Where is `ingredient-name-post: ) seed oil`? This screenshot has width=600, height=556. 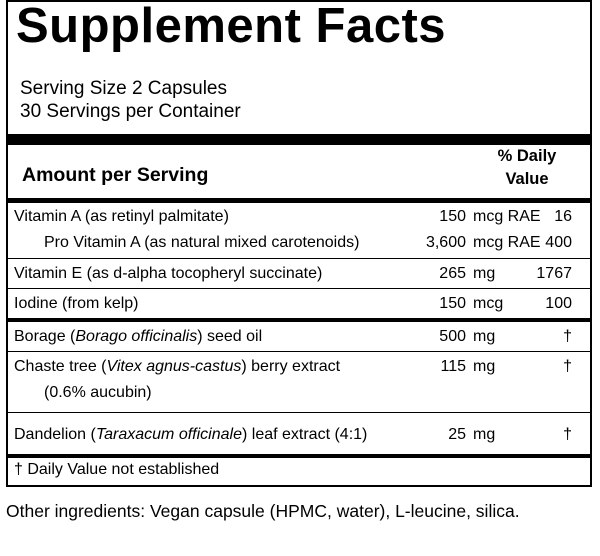
ingredient-name-post: ) seed oil is located at coordinates (230, 336).